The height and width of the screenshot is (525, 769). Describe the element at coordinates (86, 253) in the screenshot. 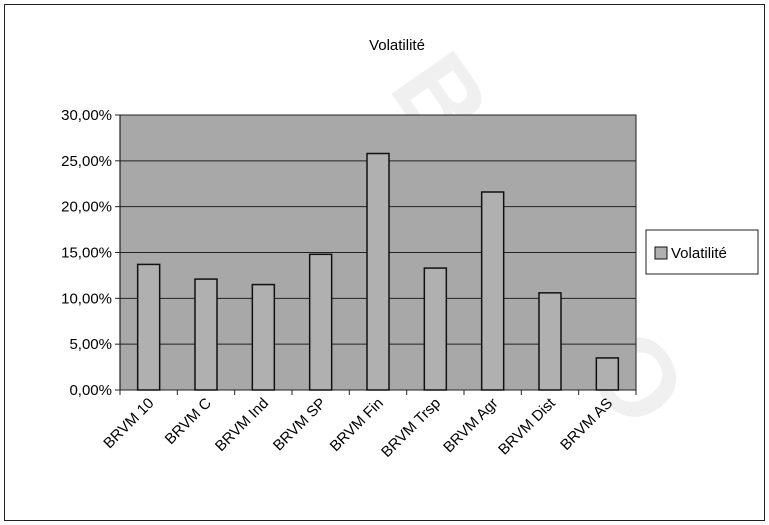

I see `y-tick-label: 15,00%` at that location.